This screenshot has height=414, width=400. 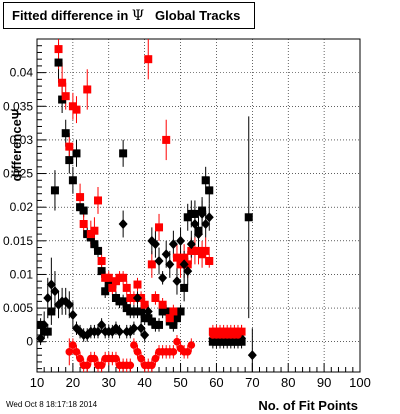 What do you see at coordinates (22, 140) in the screenshot?
I see `y-tick-label: 0.03` at bounding box center [22, 140].